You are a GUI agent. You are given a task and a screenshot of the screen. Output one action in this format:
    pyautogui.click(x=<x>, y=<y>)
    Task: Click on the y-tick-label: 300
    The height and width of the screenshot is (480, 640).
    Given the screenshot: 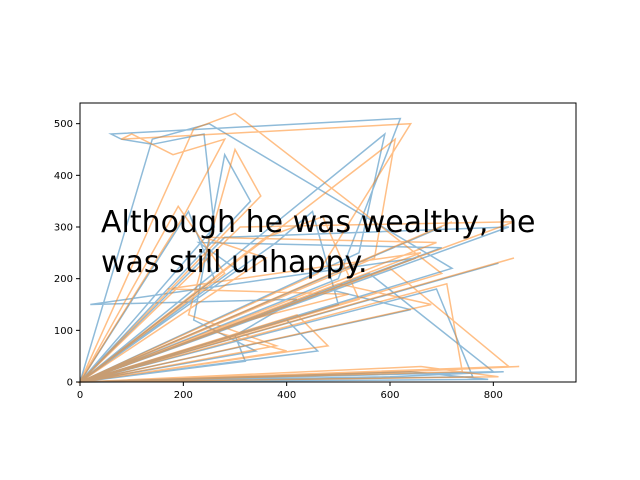 What is the action you would take?
    pyautogui.click(x=63, y=228)
    